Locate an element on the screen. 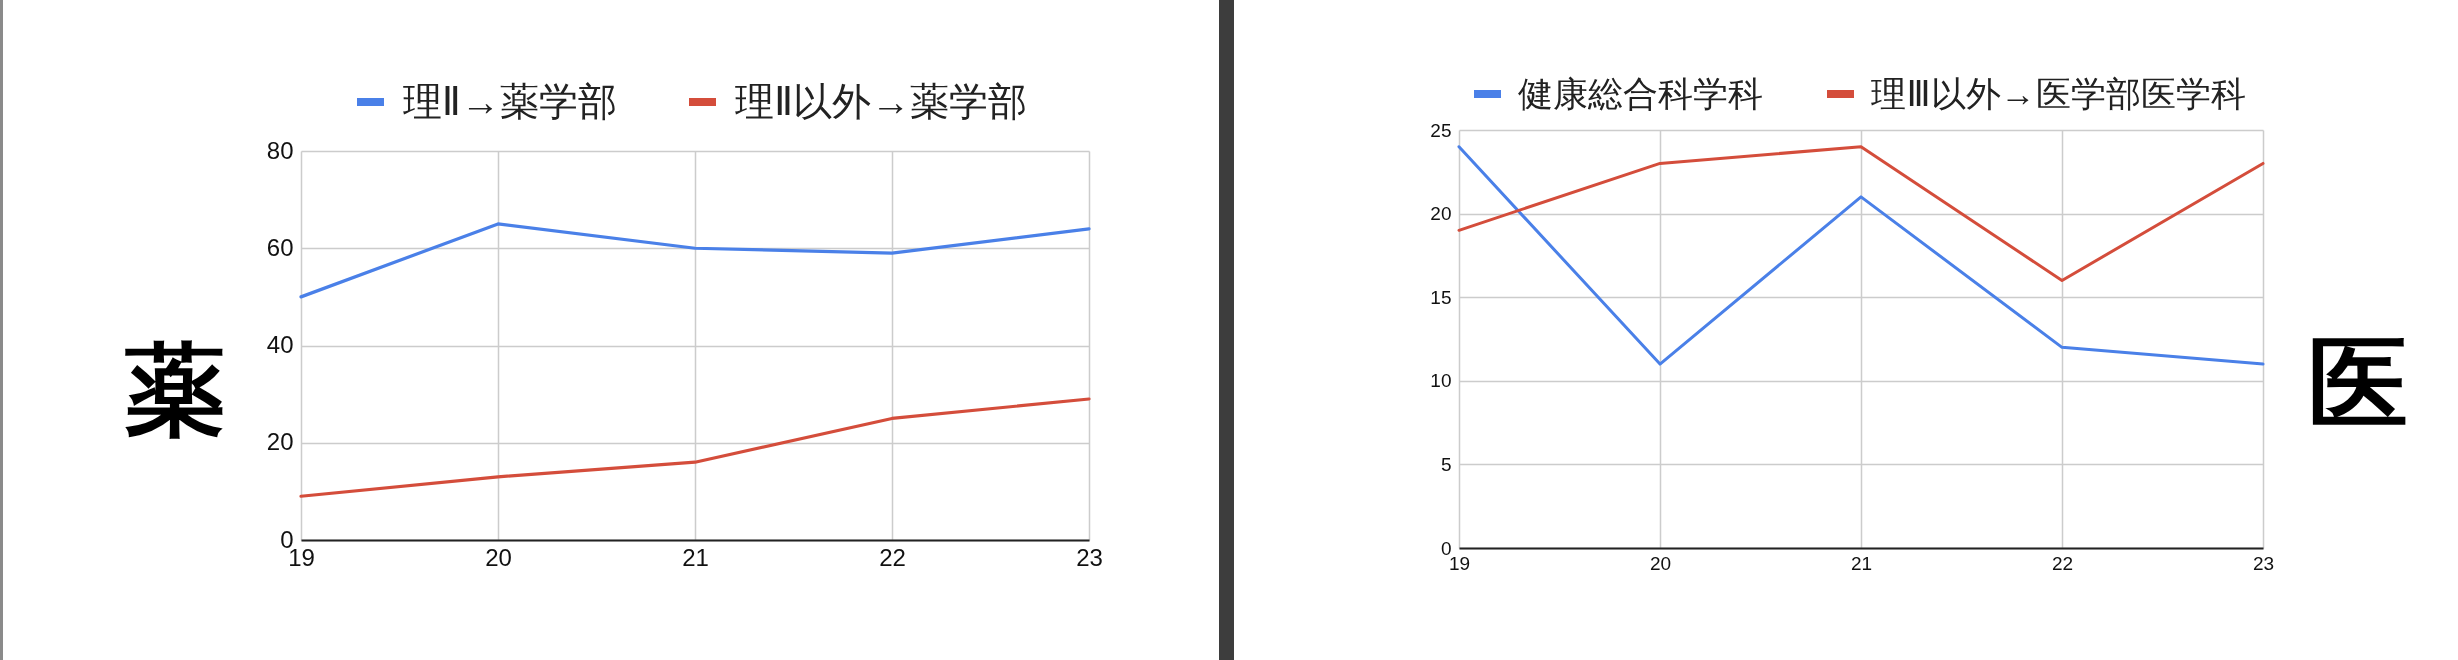 Image resolution: width=2458 pixels, height=660 pixels. y-tick-label: 15 is located at coordinates (1441, 297).